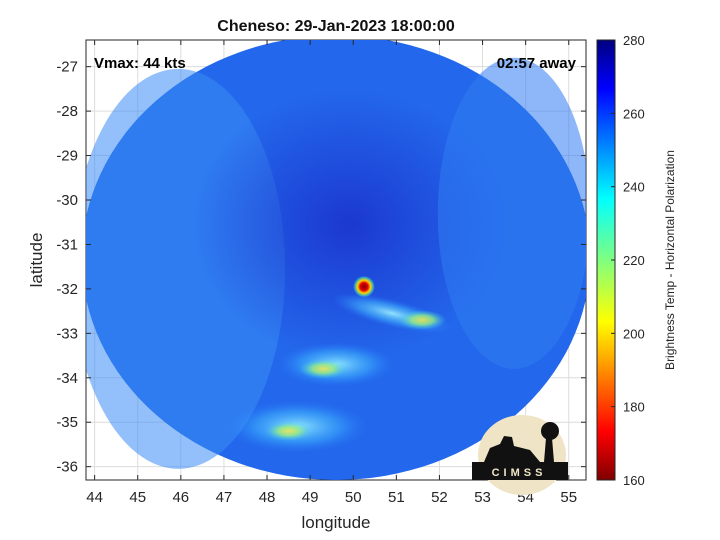  I want to click on chart-title: Cheneso: 29-Jan-2023 18:00:00, so click(336, 26).